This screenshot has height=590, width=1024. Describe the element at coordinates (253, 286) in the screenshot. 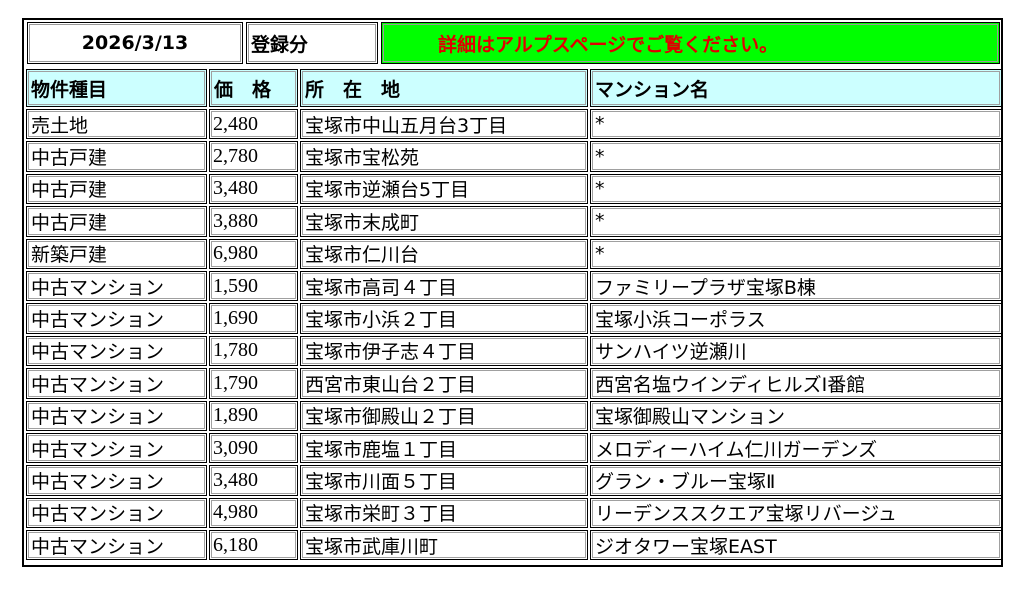

I see `cell-price: 1,590` at that location.